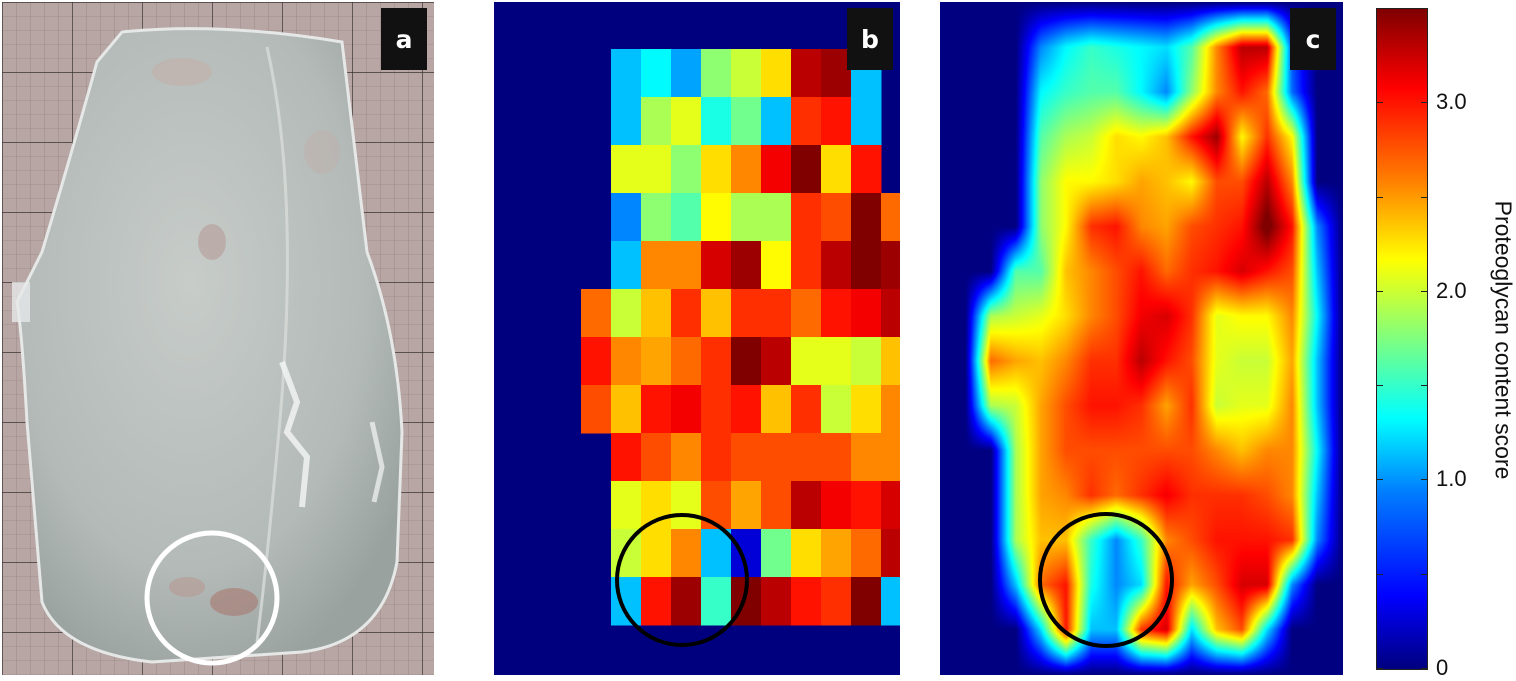 The width and height of the screenshot is (1516, 681). I want to click on panel-label-b: b, so click(870, 39).